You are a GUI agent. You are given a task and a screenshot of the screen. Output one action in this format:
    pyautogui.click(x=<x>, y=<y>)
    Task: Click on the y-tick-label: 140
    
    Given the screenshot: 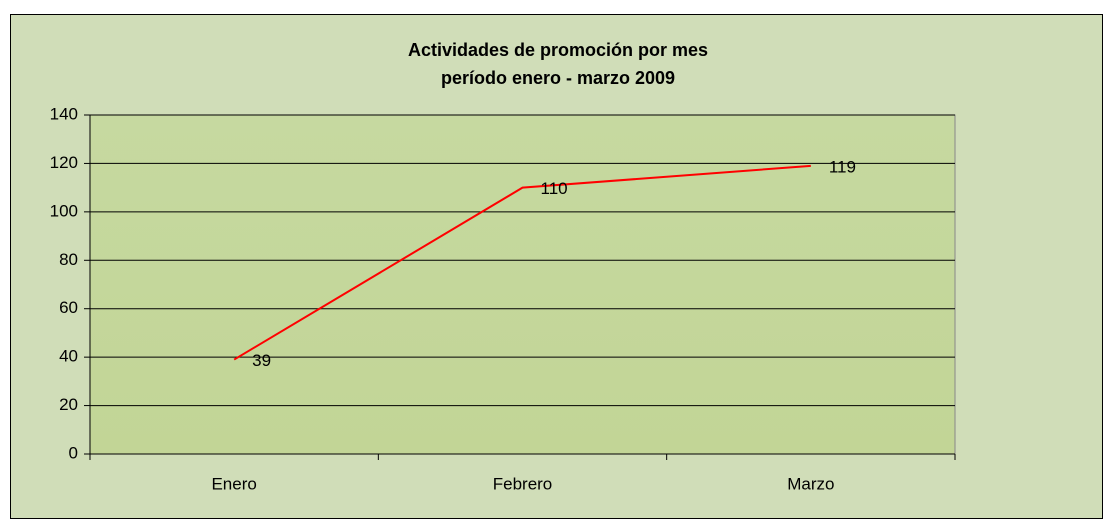 What is the action you would take?
    pyautogui.click(x=64, y=113)
    